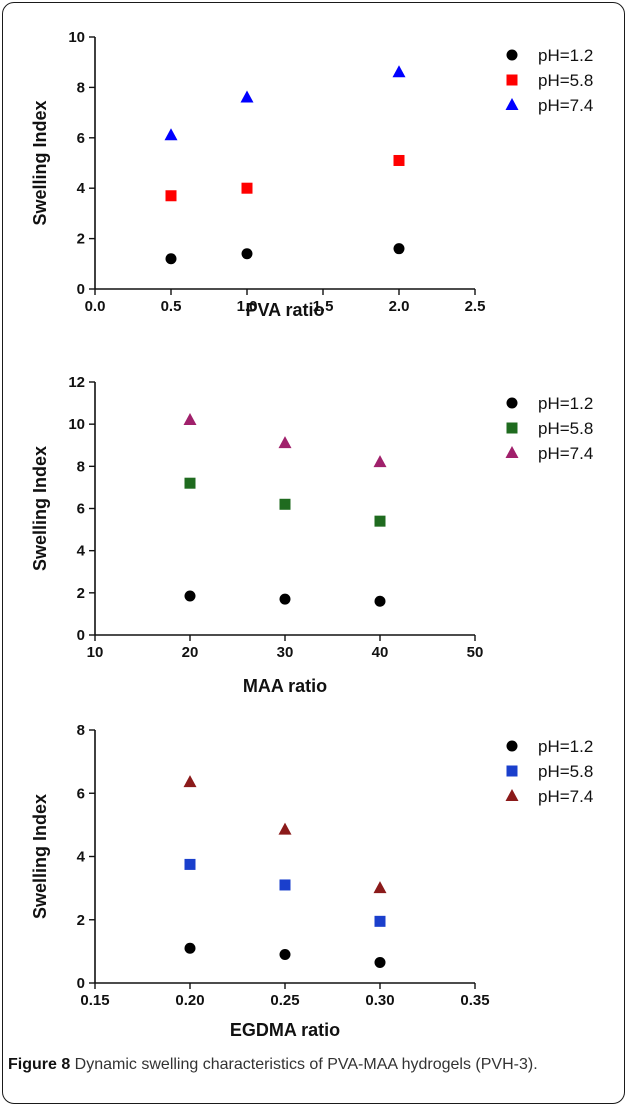  What do you see at coordinates (39, 1064) in the screenshot?
I see `figure-label: Figure 8` at bounding box center [39, 1064].